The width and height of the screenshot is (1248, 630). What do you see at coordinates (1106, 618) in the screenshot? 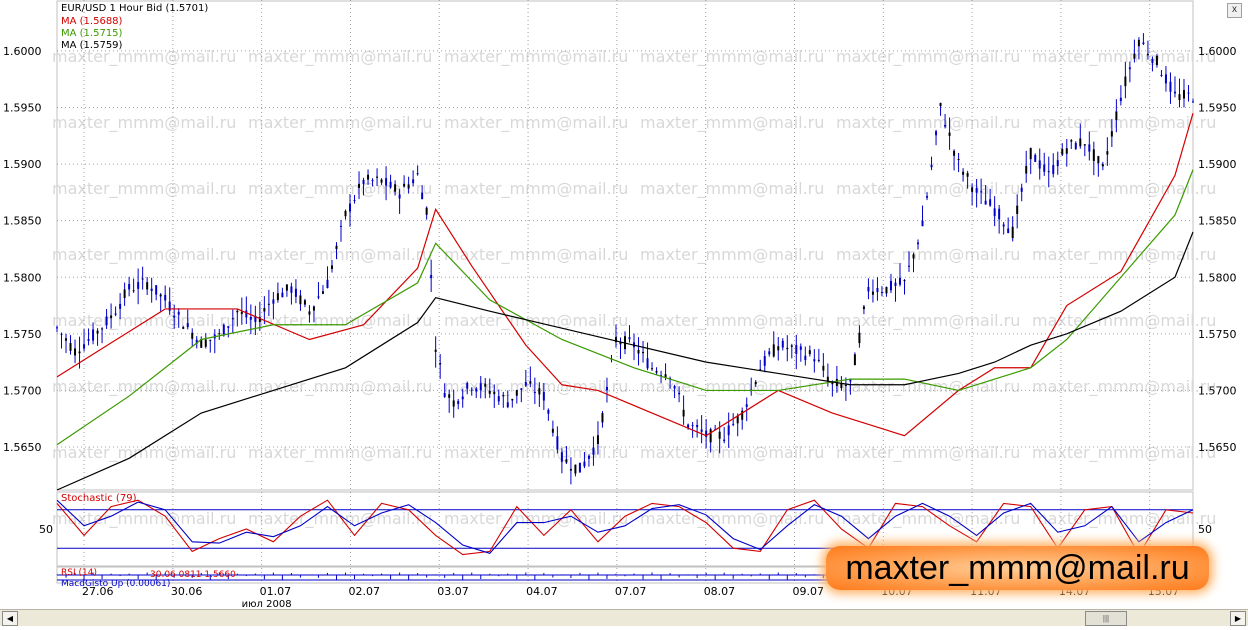
I see `scroll-thumb: |||` at bounding box center [1106, 618].